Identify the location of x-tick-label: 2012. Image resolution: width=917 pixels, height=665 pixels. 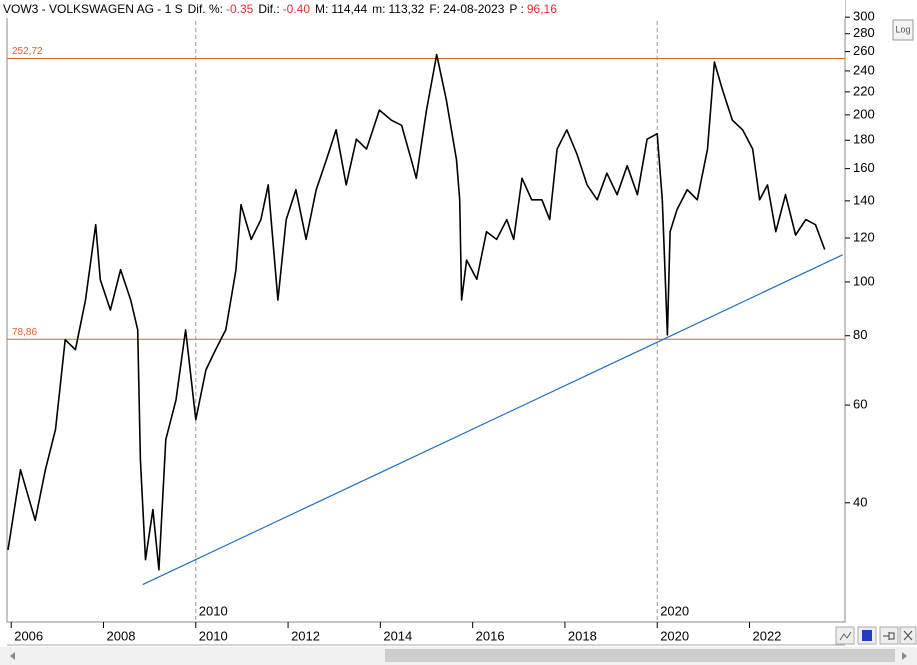
(305, 635).